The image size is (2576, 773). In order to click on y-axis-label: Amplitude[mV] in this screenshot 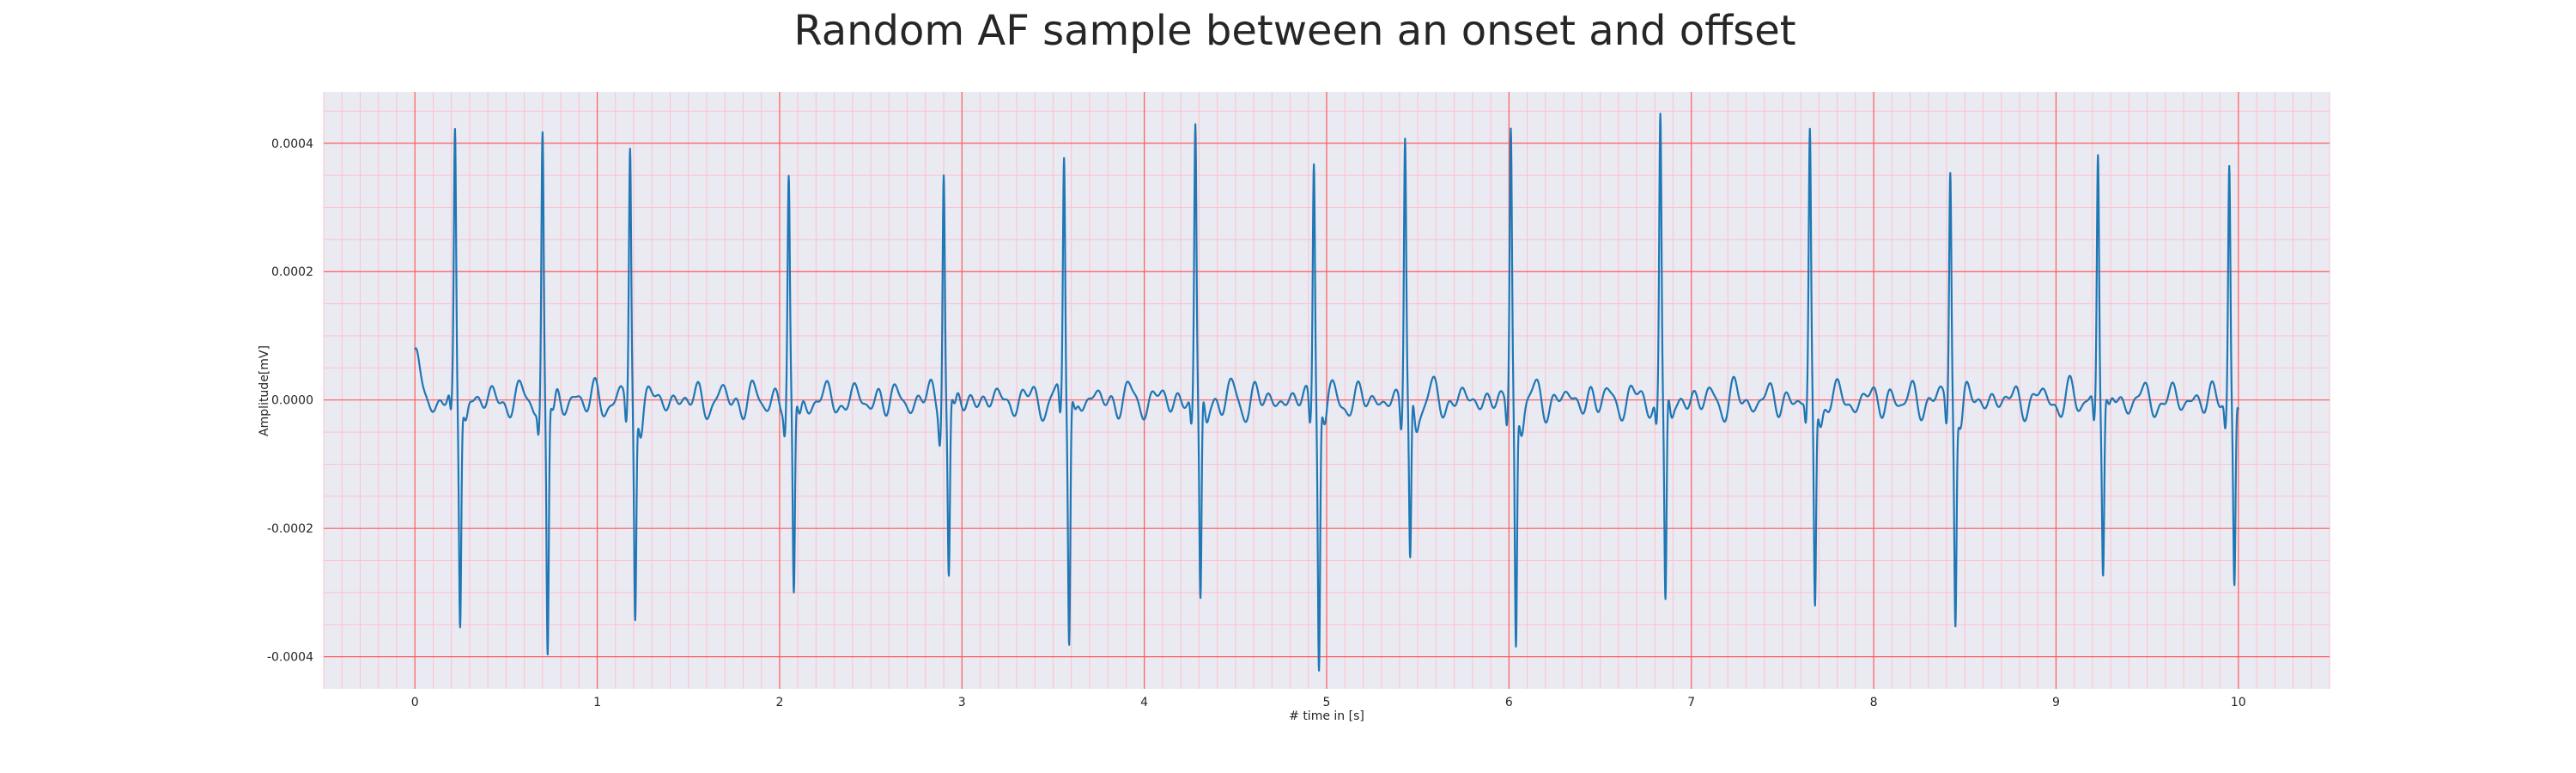, I will do `click(264, 390)`.